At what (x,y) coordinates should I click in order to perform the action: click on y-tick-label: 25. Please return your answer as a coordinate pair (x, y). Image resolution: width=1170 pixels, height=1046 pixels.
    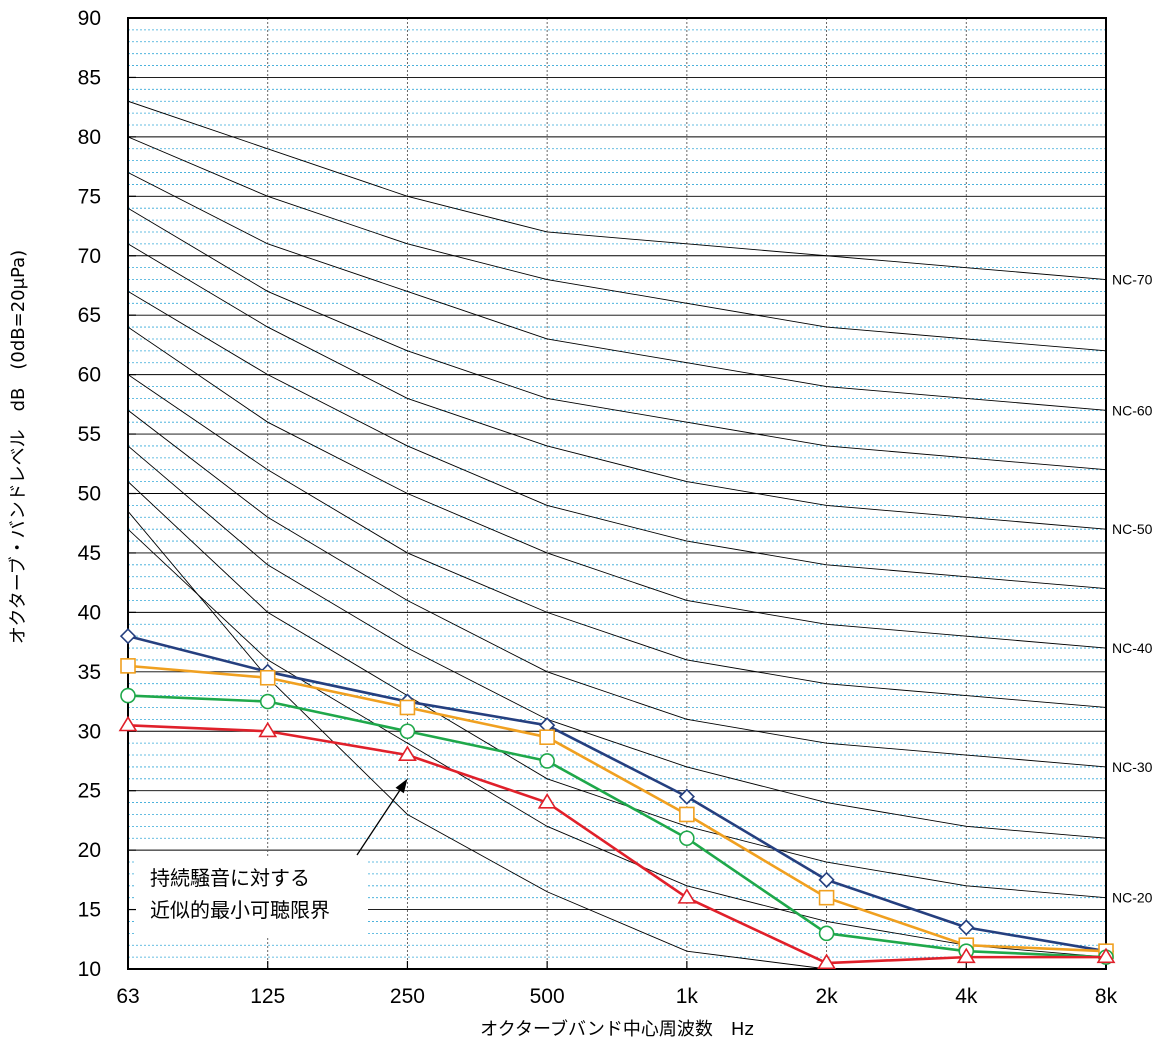
    Looking at the image, I should click on (89, 791).